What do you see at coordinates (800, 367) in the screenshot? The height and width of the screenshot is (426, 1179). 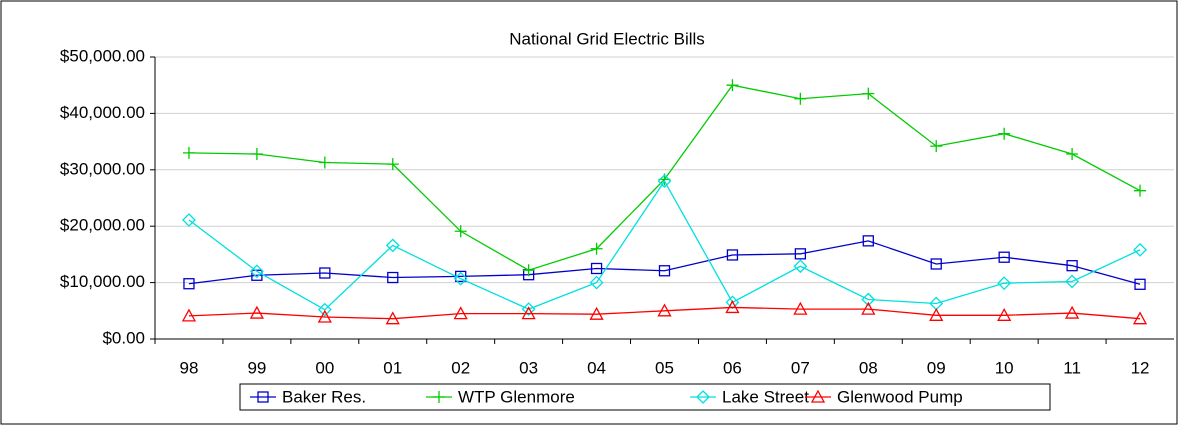 I see `x-tick-label: 07` at bounding box center [800, 367].